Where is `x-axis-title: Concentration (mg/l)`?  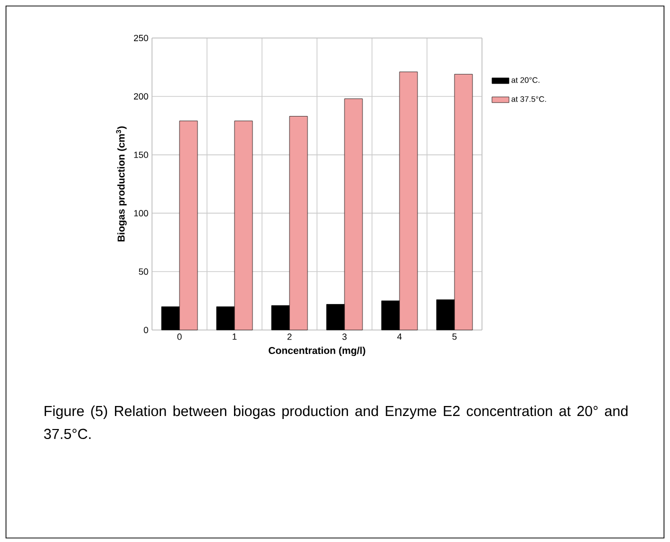
x-axis-title: Concentration (mg/l) is located at coordinates (317, 351).